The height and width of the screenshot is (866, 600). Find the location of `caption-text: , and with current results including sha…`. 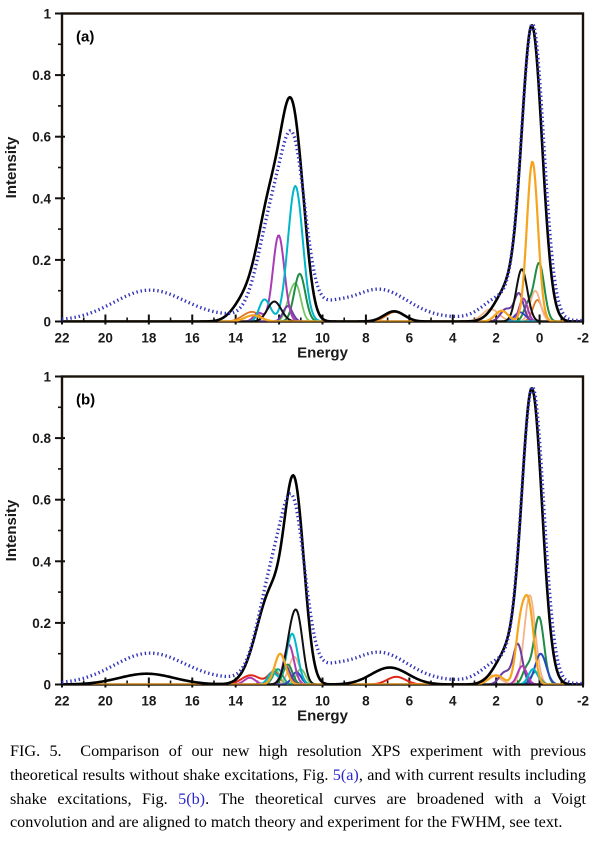

caption-text: , and with current results including sha… is located at coordinates (298, 786).